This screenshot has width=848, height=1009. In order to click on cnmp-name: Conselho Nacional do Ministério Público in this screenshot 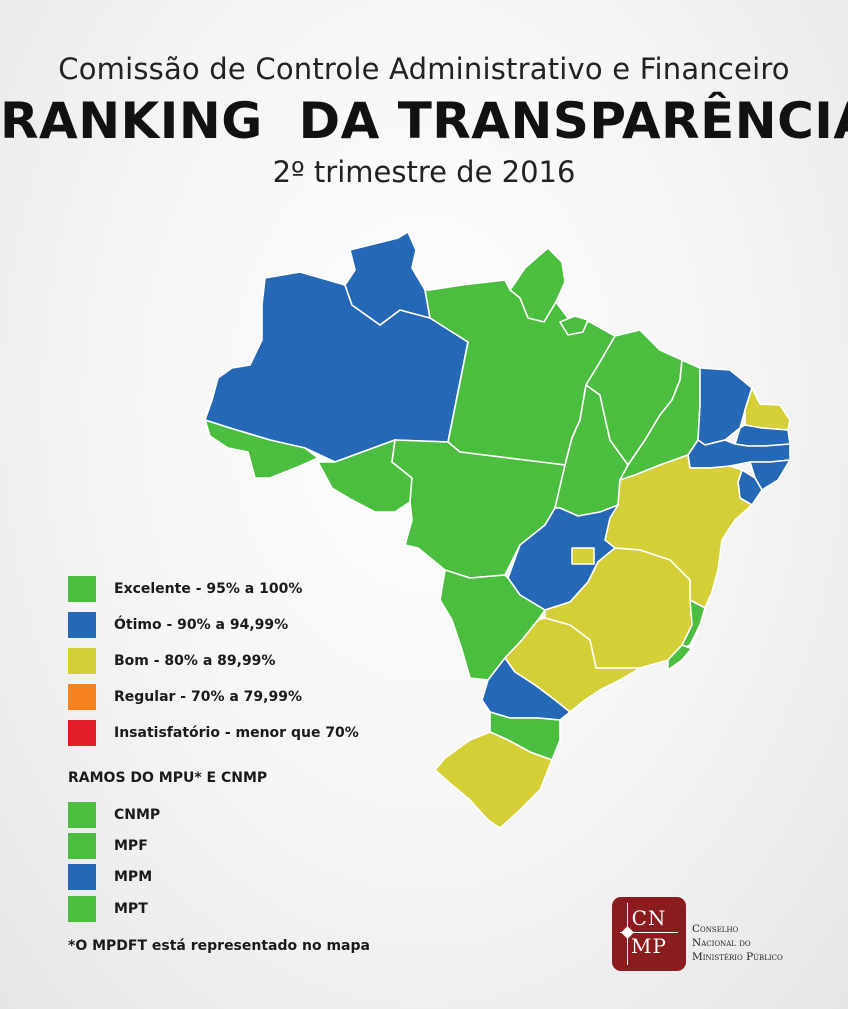, I will do `click(737, 943)`.